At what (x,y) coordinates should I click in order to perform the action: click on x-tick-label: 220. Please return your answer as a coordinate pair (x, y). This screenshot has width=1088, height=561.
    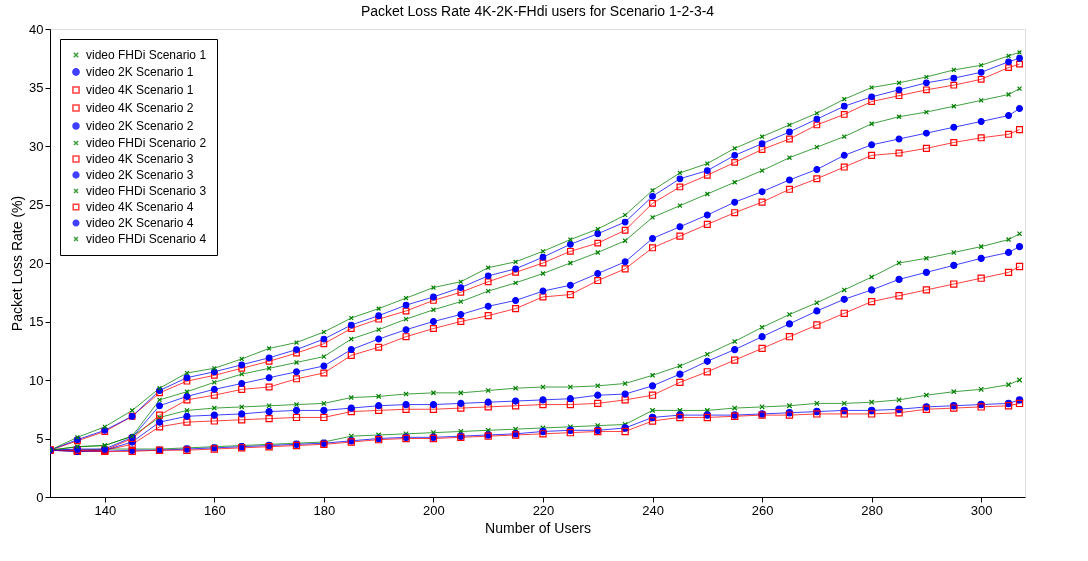
    Looking at the image, I should click on (543, 510).